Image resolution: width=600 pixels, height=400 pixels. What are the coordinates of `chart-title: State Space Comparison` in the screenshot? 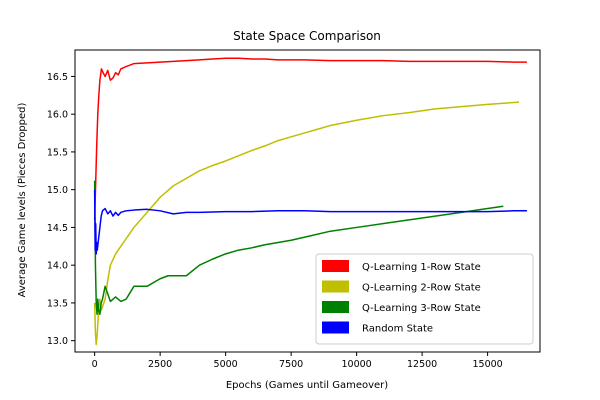 It's located at (307, 36).